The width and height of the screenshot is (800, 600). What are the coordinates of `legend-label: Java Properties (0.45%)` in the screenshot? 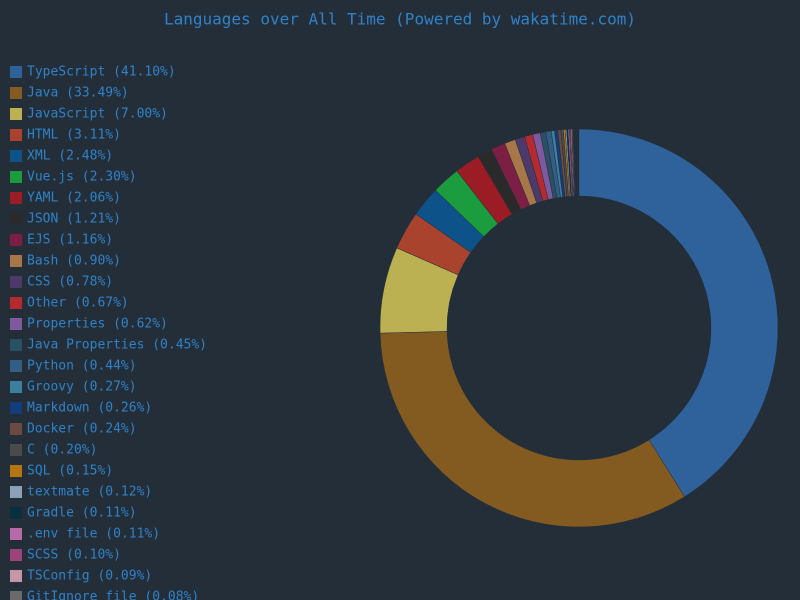 It's located at (117, 345).